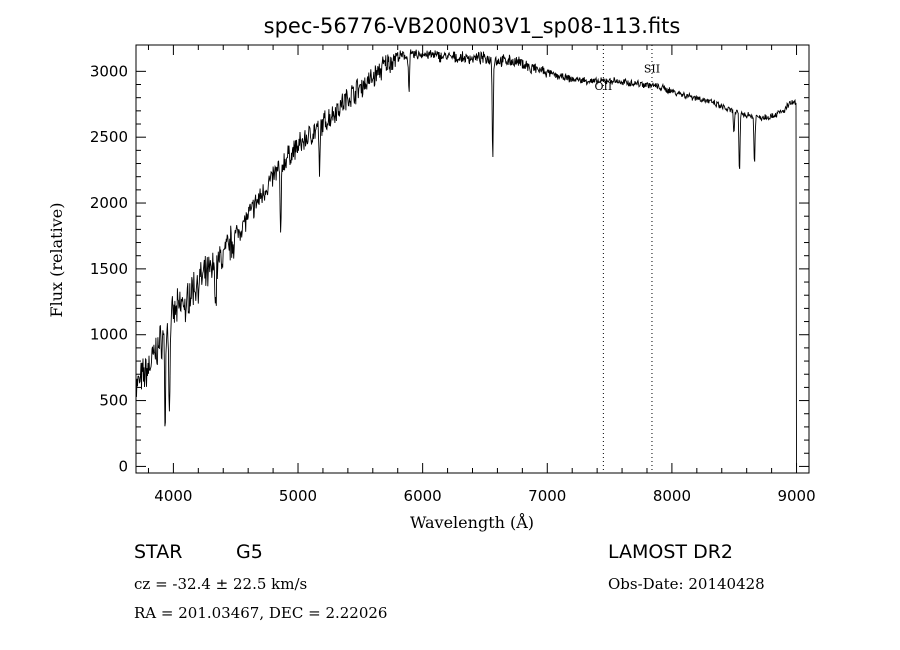 The image size is (900, 650). I want to click on y-axis-label: Flux (relative), so click(56, 260).